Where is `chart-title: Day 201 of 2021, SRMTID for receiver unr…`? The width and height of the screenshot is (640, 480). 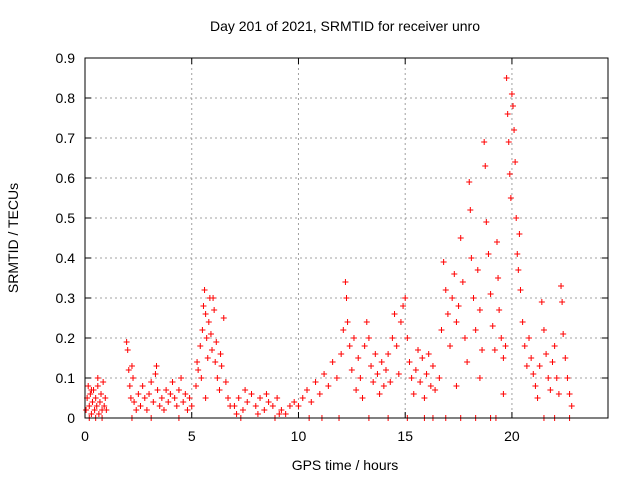 chart-title: Day 201 of 2021, SRMTID for receiver unr… is located at coordinates (345, 26).